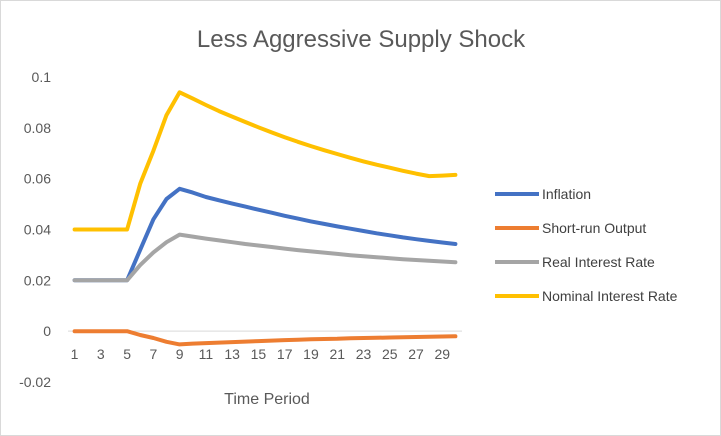 The height and width of the screenshot is (436, 721). I want to click on x-tick-label: 21, so click(337, 354).